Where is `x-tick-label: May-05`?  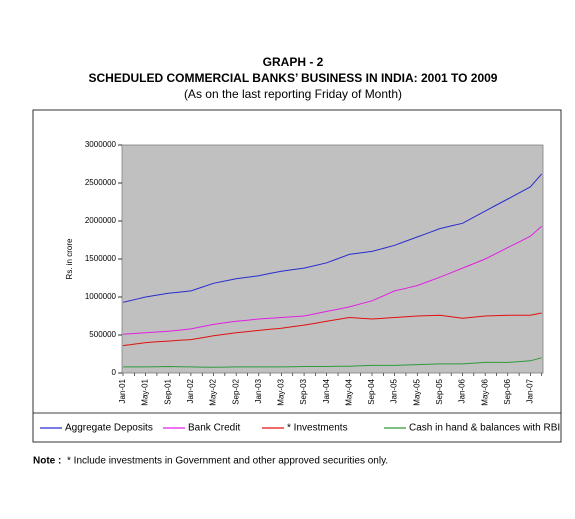 x-tick-label: May-05 is located at coordinates (416, 391).